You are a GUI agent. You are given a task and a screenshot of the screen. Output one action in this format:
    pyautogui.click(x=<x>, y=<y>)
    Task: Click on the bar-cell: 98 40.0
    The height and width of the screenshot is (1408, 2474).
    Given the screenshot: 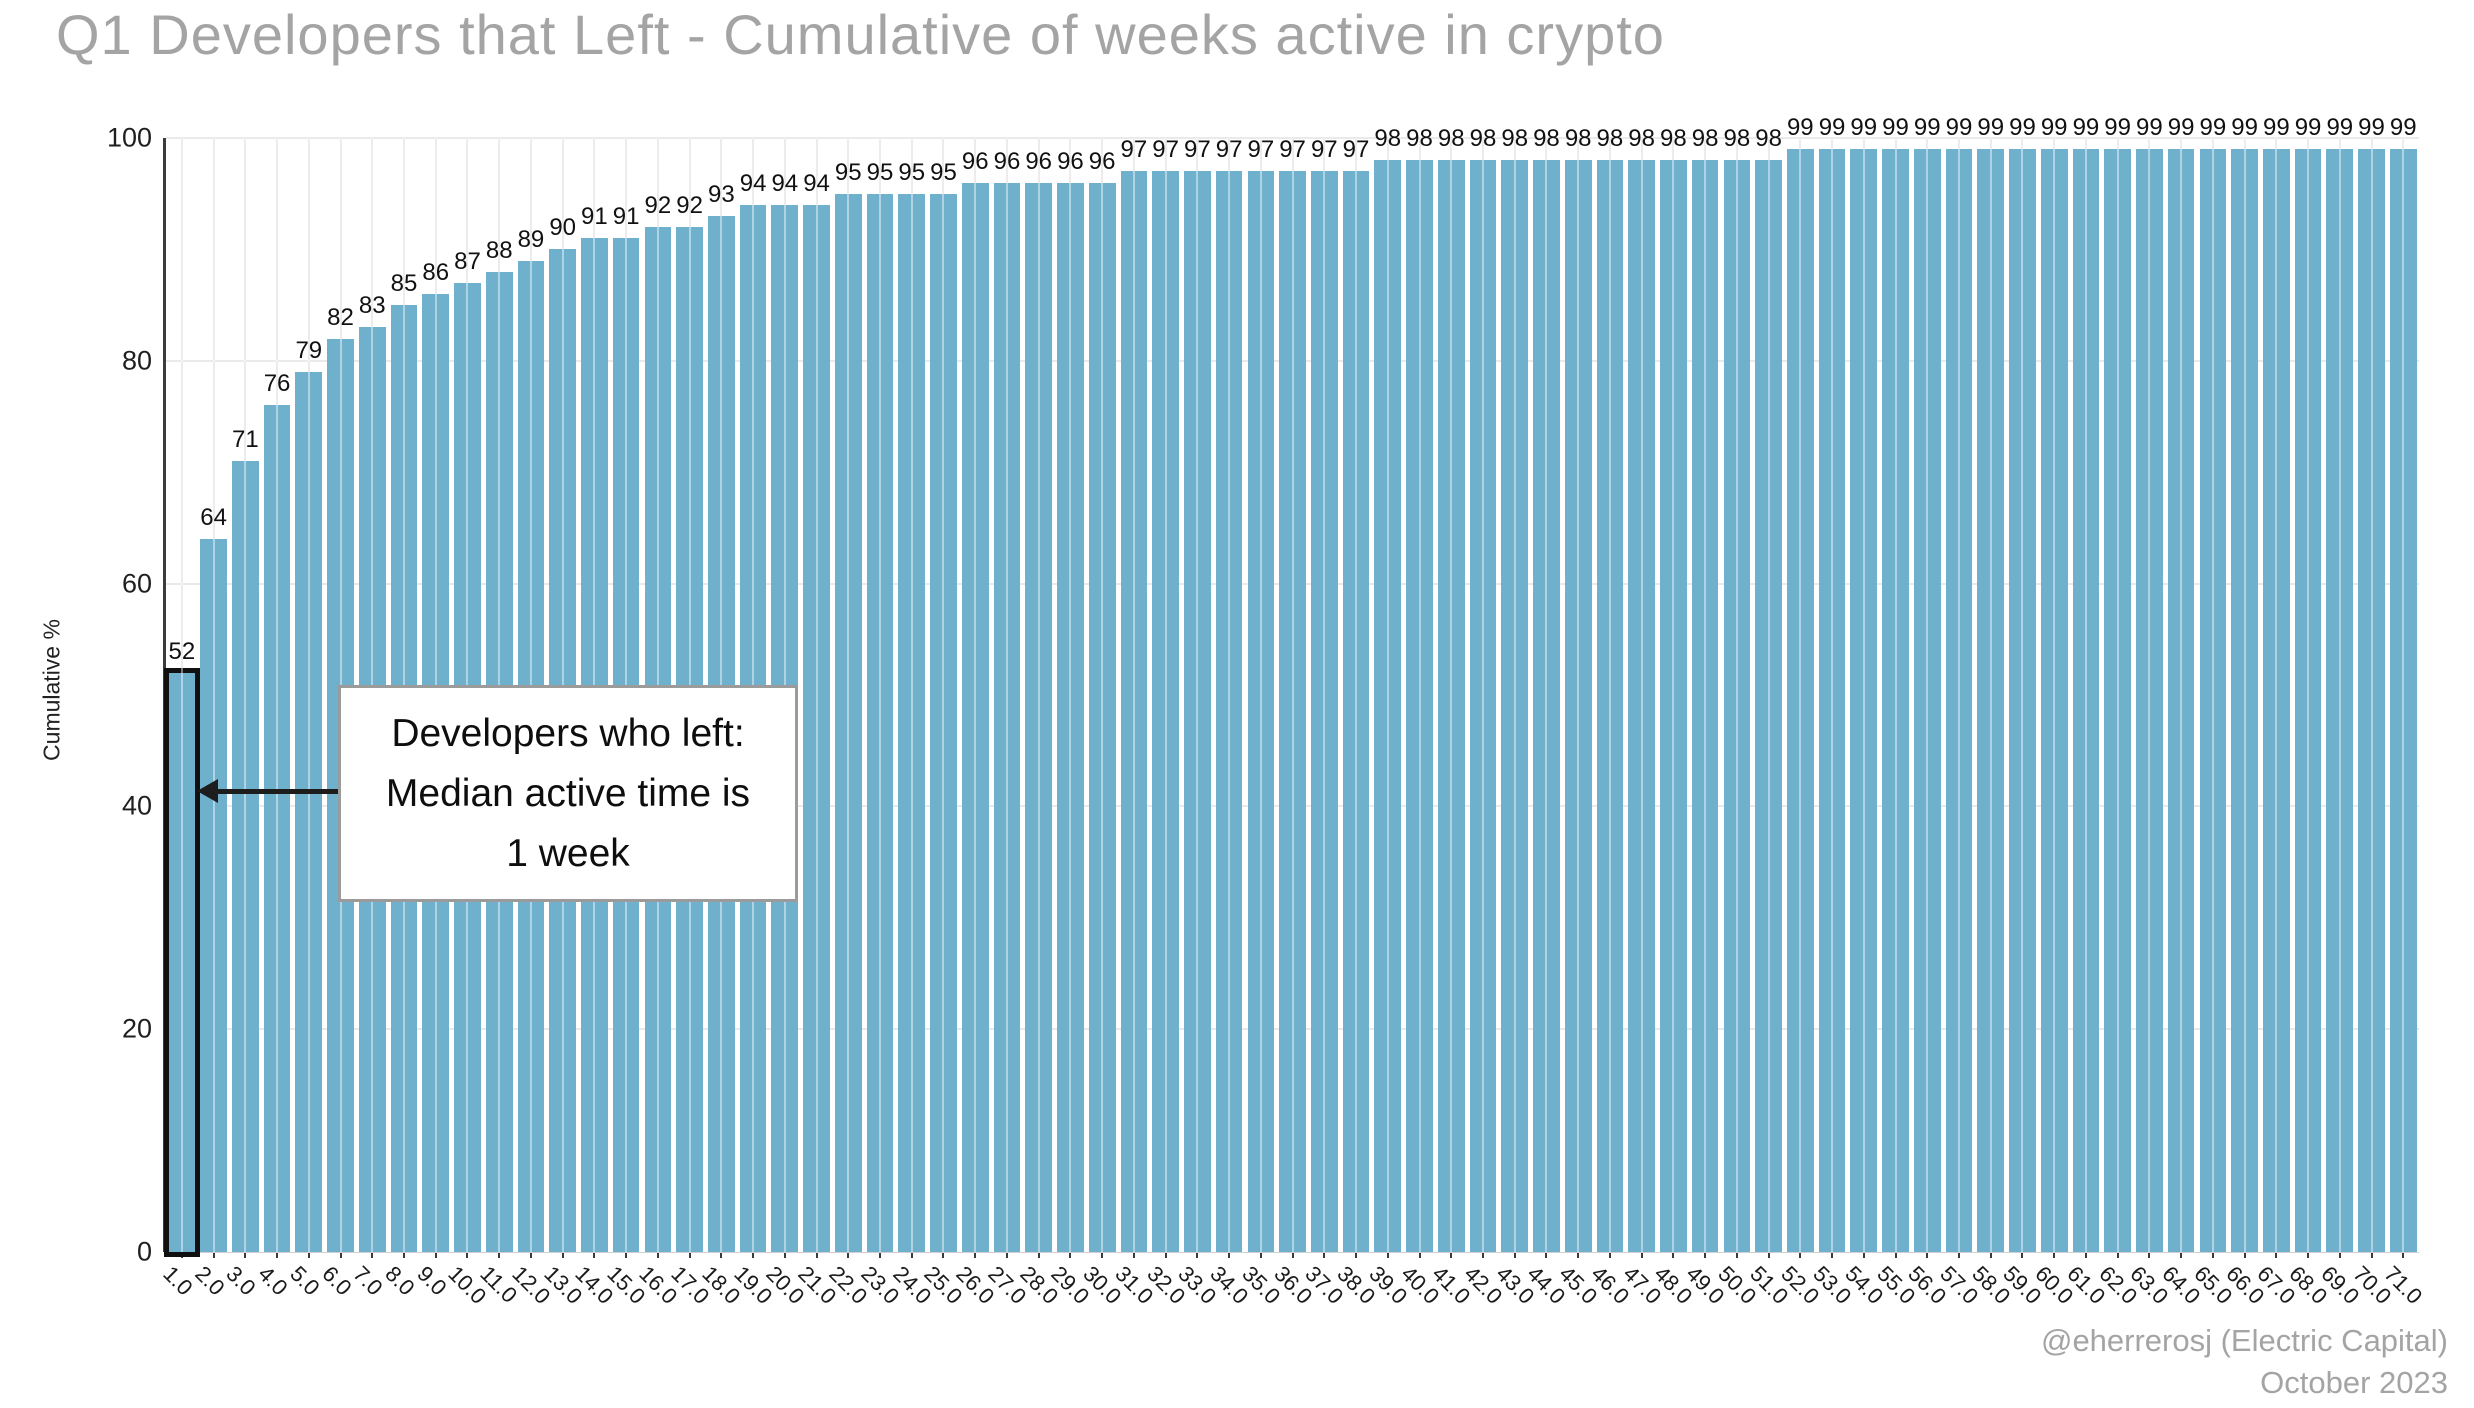 What is the action you would take?
    pyautogui.click(x=1420, y=717)
    